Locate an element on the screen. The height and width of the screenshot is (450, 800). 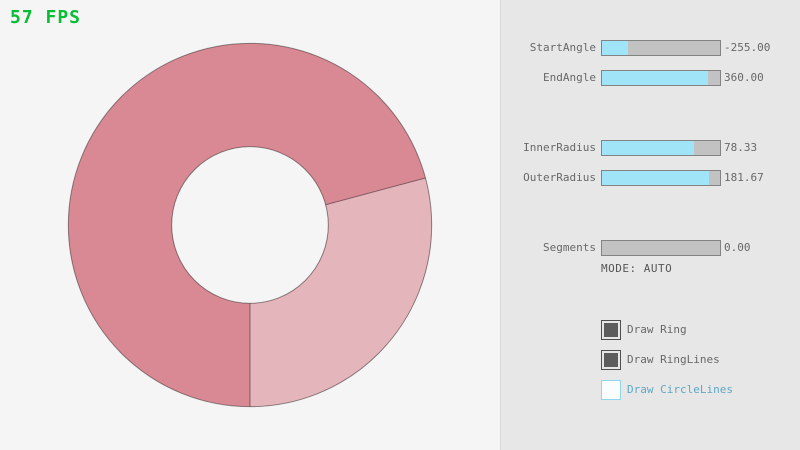
slider-row: InnerRadius 78.33 is located at coordinates (650, 148).